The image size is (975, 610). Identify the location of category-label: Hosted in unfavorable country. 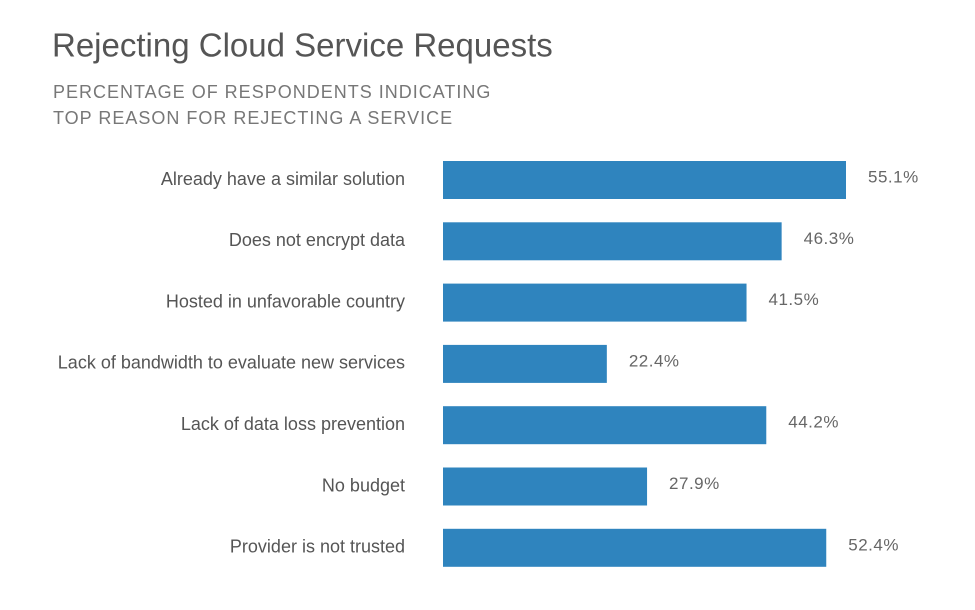
(285, 301).